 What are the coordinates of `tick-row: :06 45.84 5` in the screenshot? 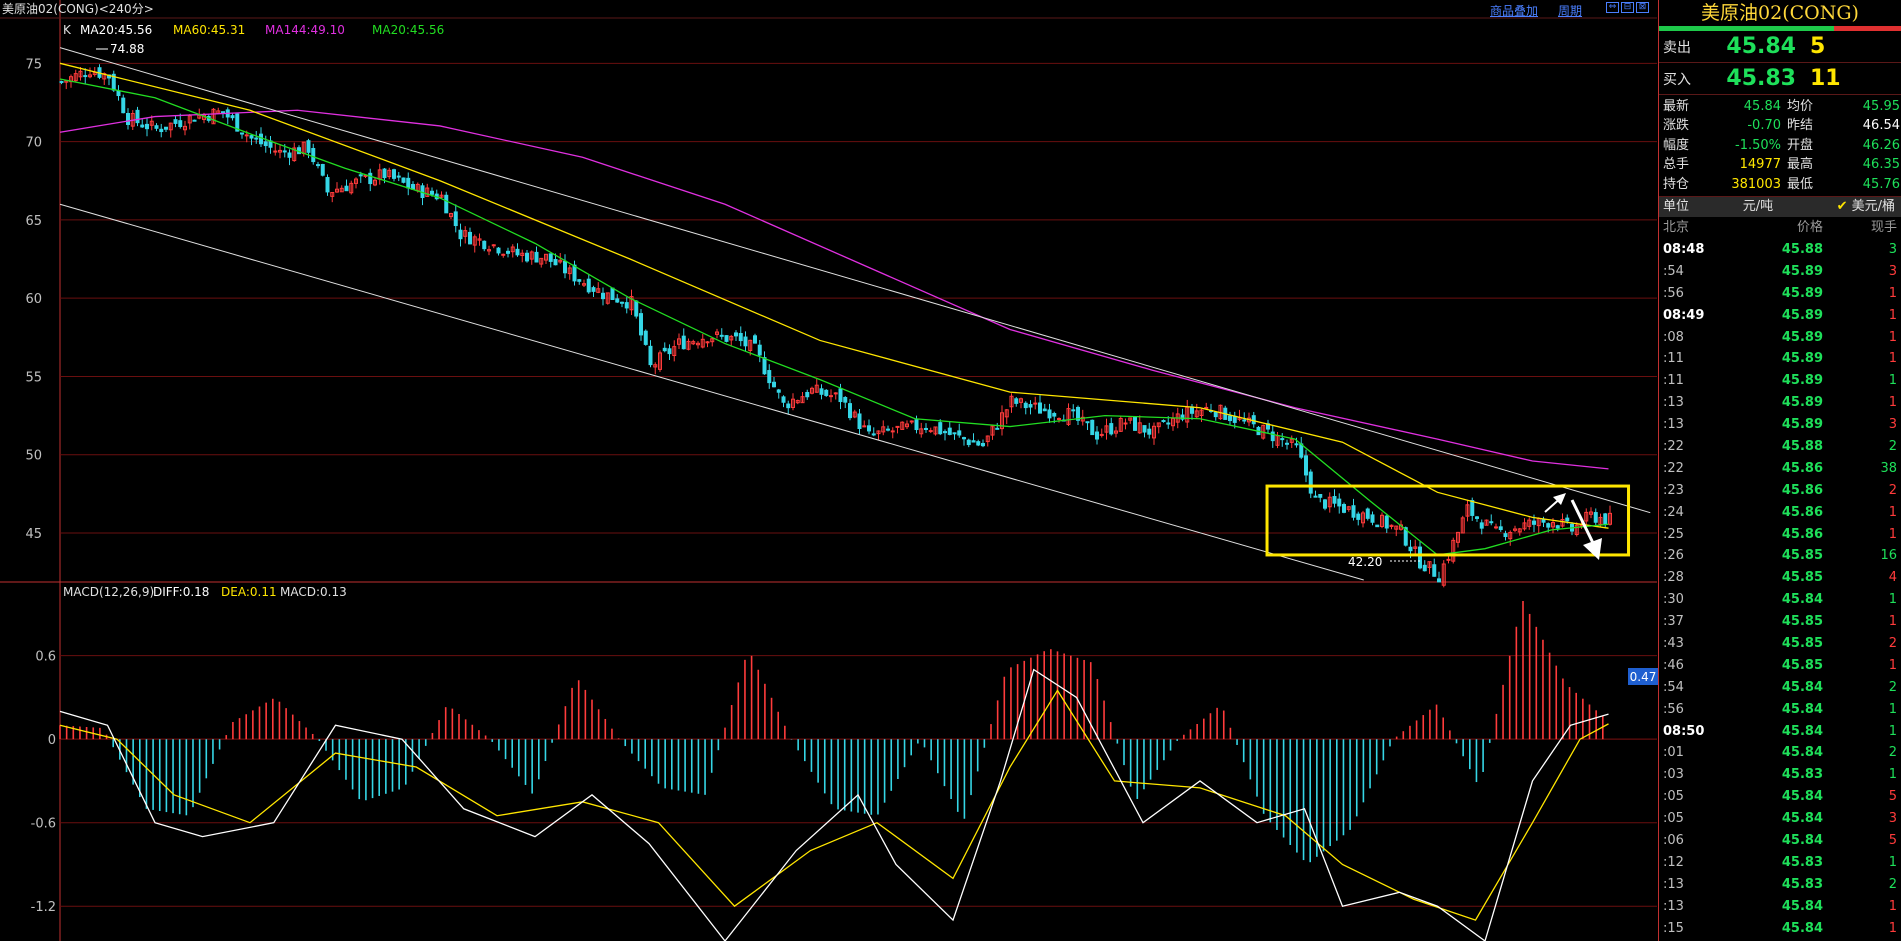 It's located at (1780, 841).